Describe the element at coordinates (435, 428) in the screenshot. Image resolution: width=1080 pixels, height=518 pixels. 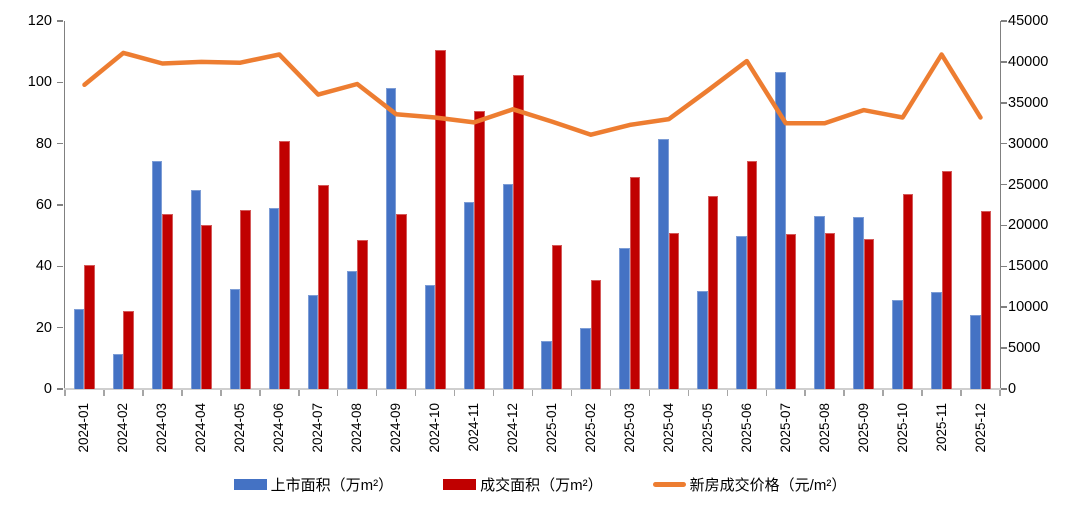
I see `x-axis-label: 2024-10` at that location.